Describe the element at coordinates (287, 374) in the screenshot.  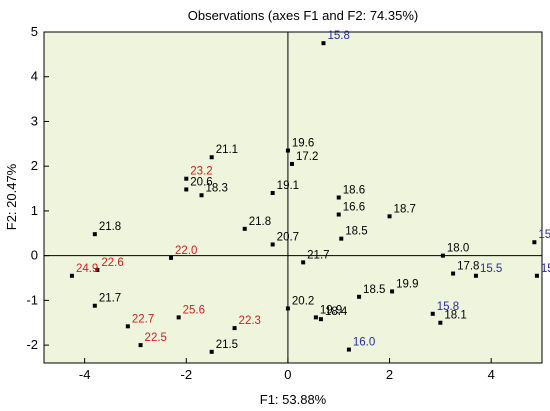
I see `x-tick-label: 0` at that location.